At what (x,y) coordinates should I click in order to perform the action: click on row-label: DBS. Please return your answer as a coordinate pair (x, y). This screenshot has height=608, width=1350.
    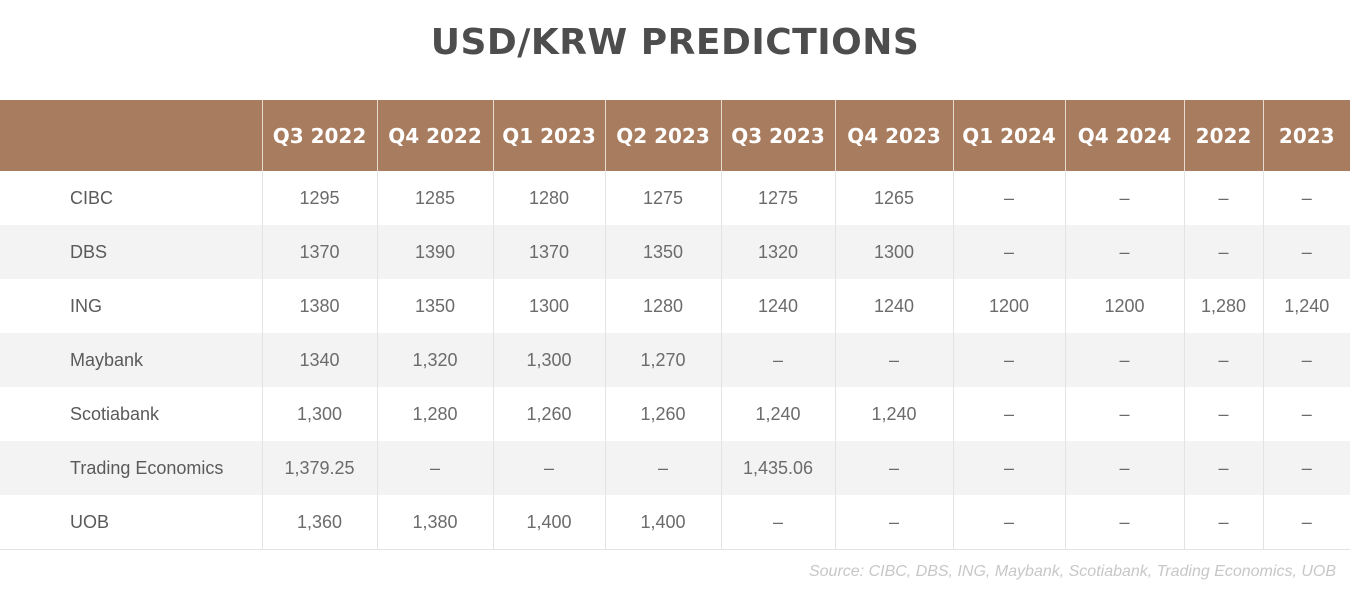
    Looking at the image, I should click on (131, 252).